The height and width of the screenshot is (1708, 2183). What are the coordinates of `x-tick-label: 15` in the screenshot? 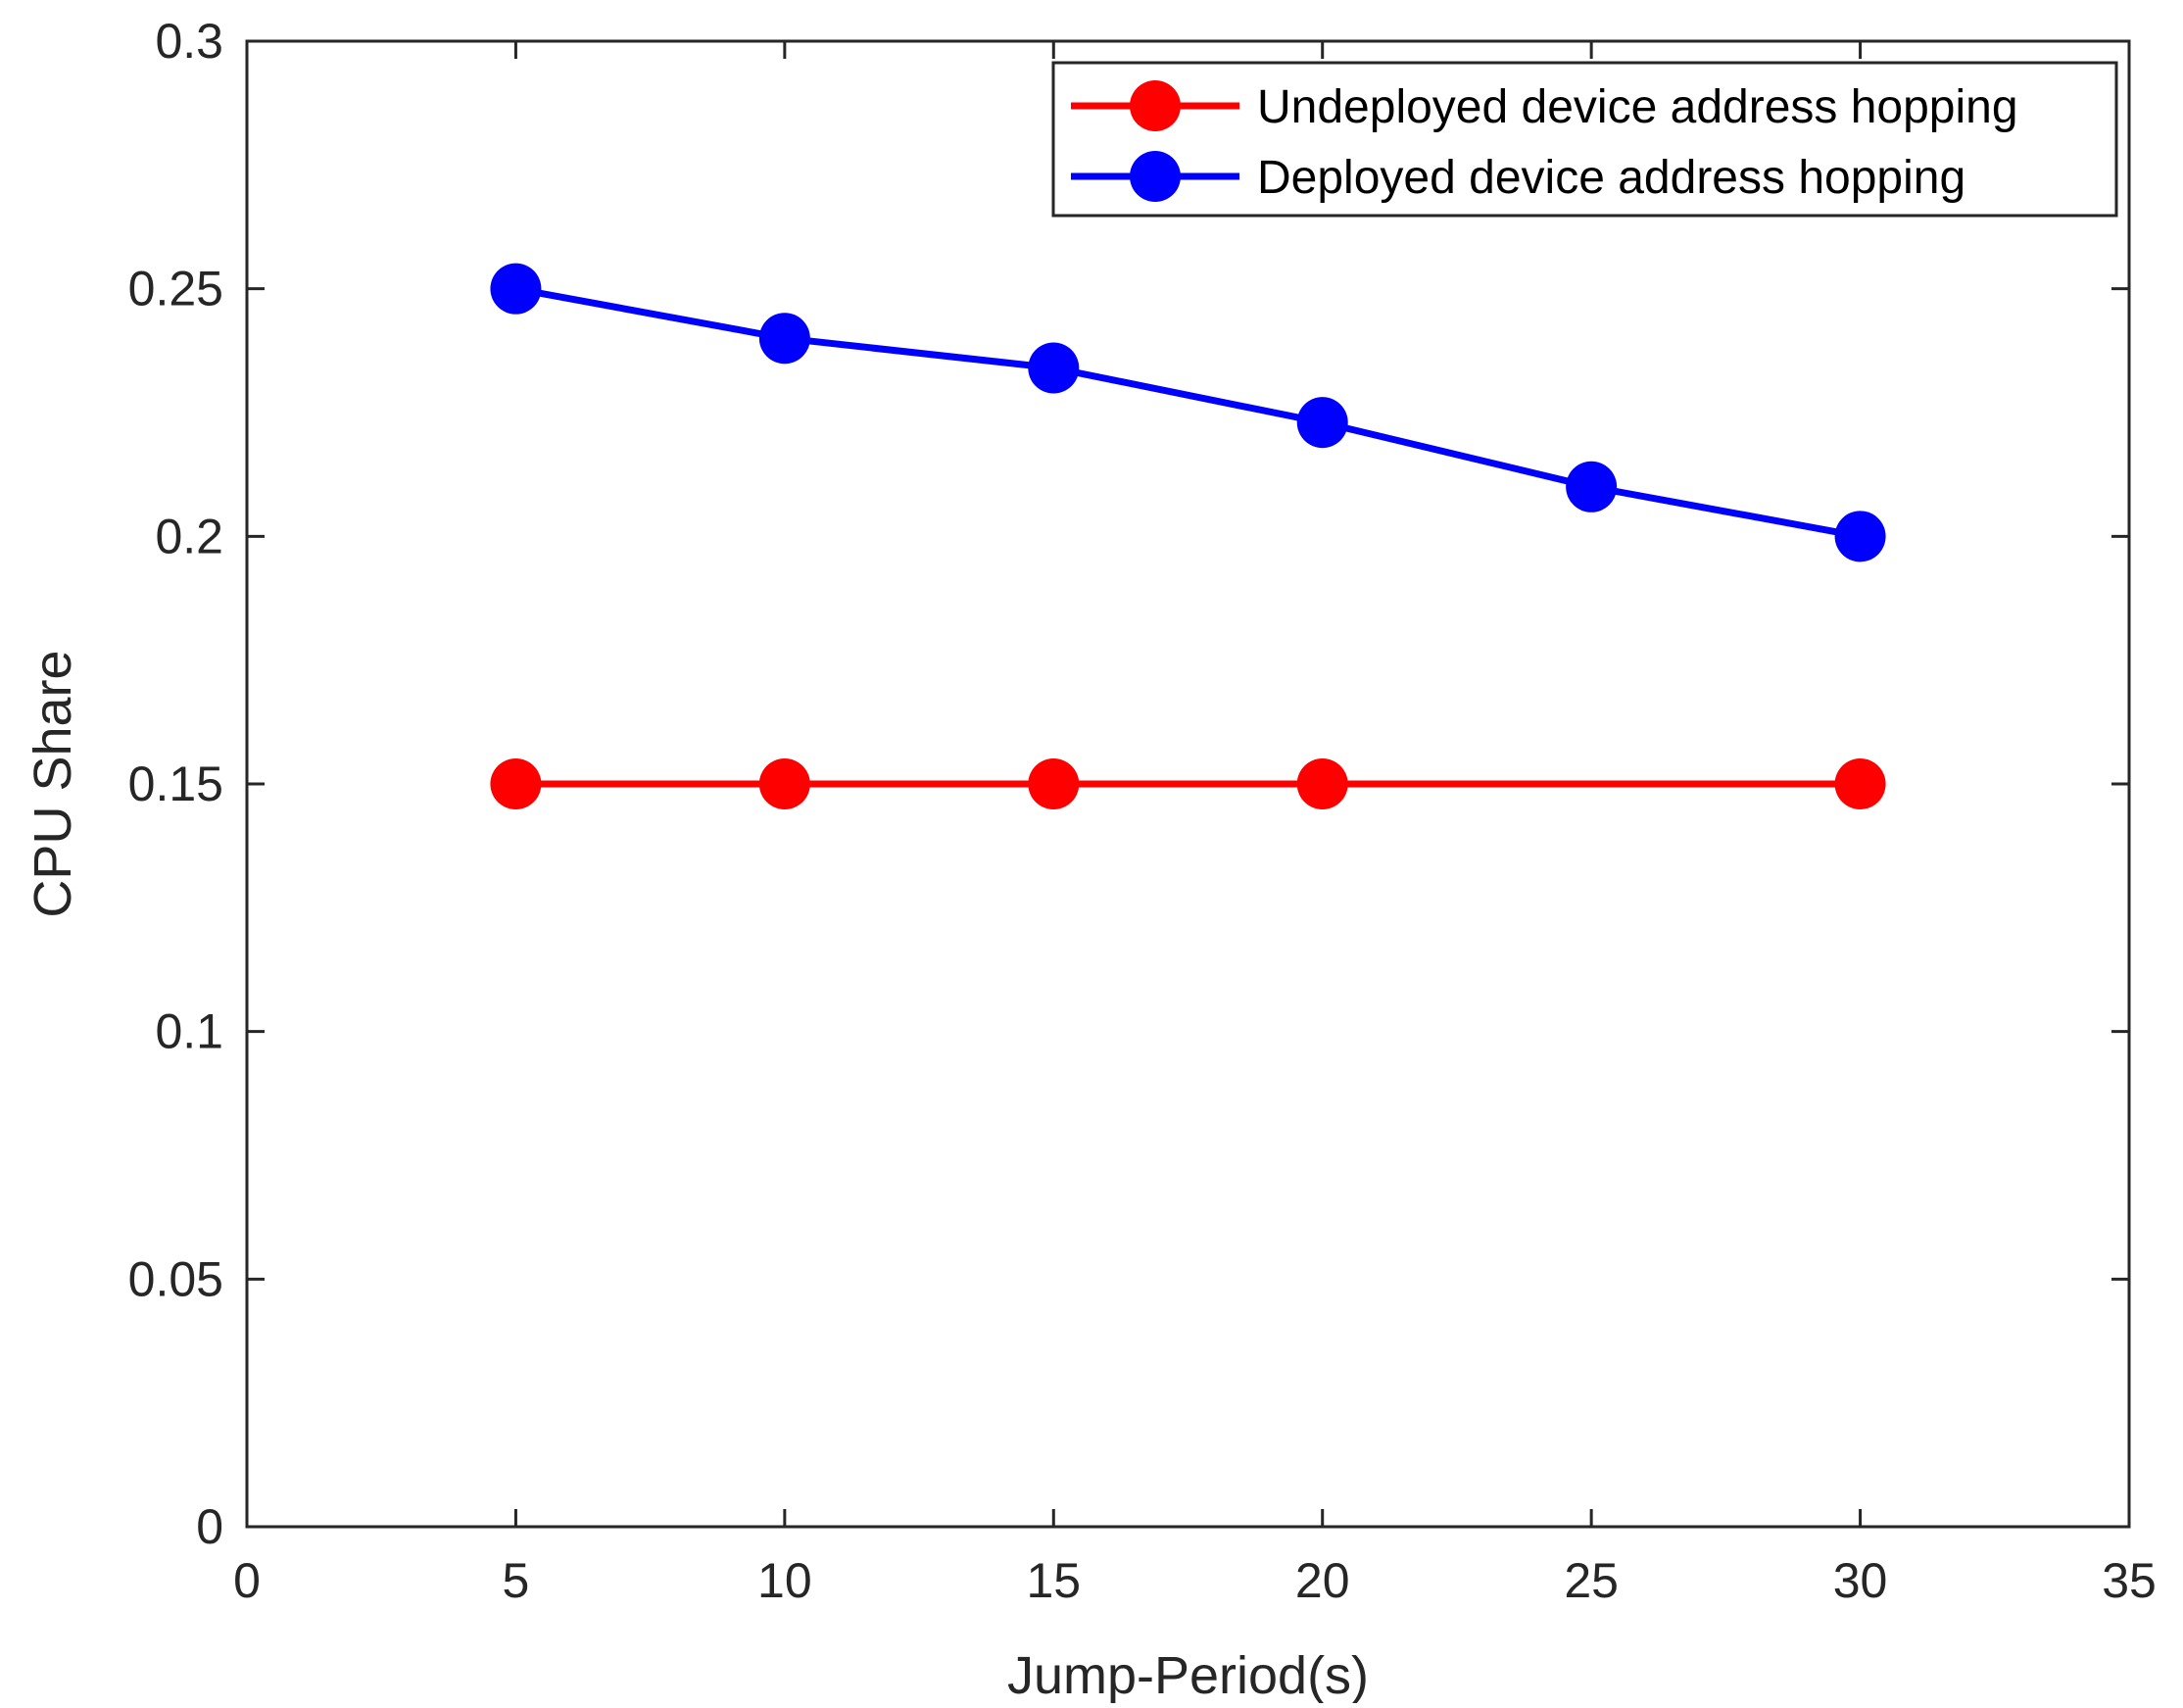 It's located at (1053, 1580).